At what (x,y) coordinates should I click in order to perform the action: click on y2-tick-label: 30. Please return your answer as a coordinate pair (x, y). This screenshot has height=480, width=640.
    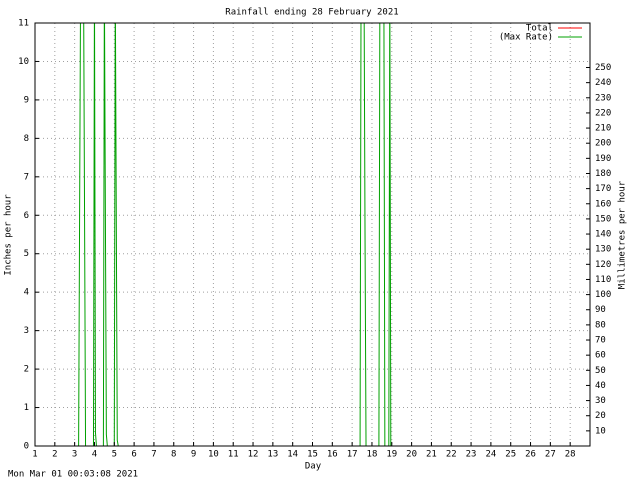
    Looking at the image, I should click on (600, 401).